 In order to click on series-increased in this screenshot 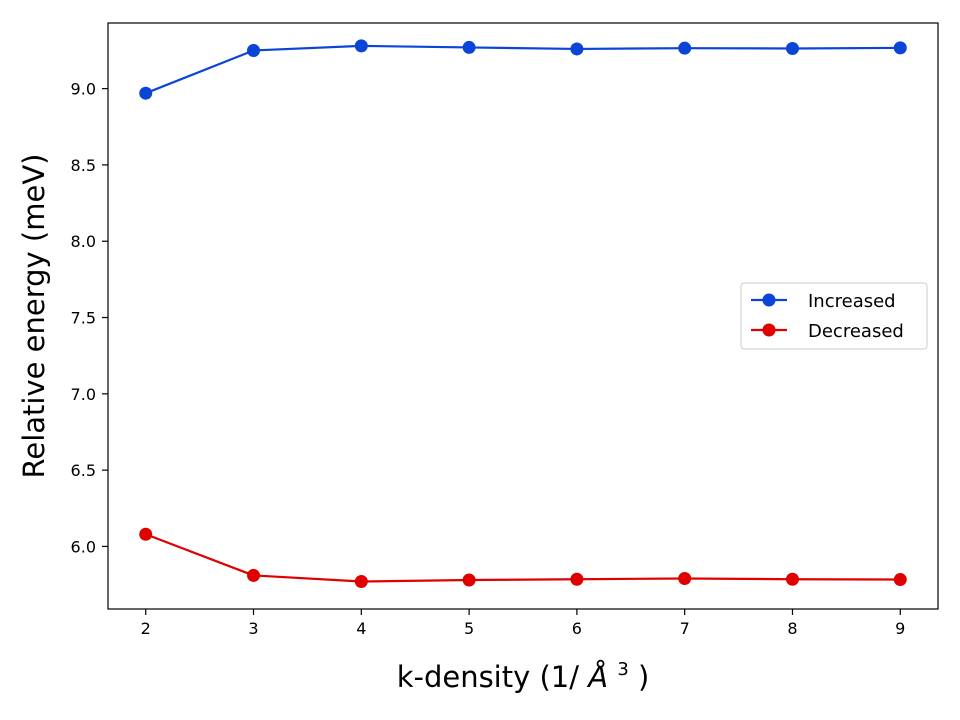, I will do `click(523, 69)`.